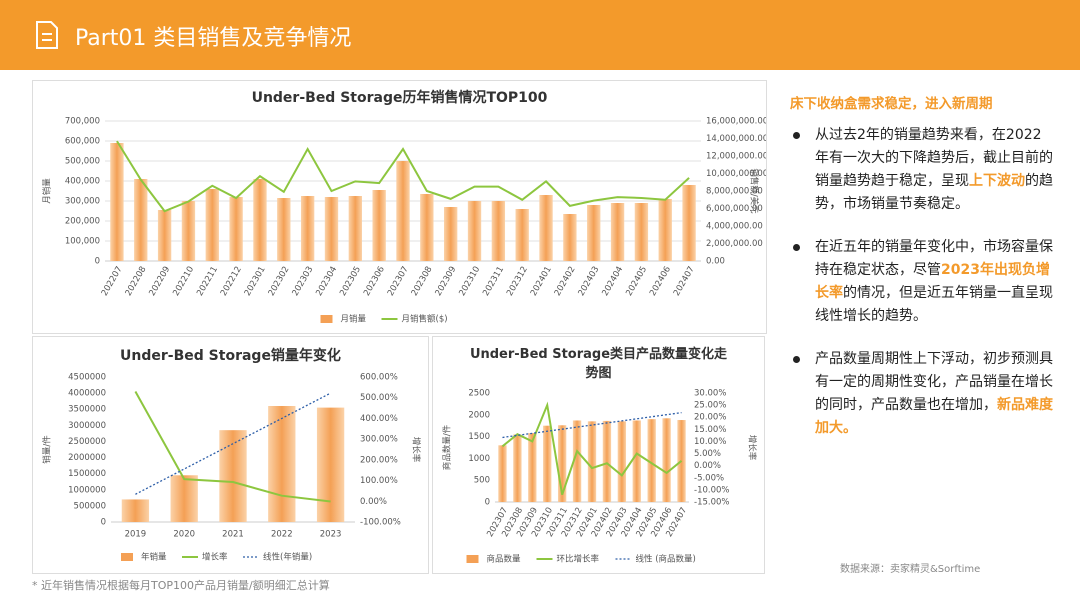 The image size is (1080, 609). What do you see at coordinates (540, 35) in the screenshot?
I see `header: Part01 类目销售及竞争情况` at bounding box center [540, 35].